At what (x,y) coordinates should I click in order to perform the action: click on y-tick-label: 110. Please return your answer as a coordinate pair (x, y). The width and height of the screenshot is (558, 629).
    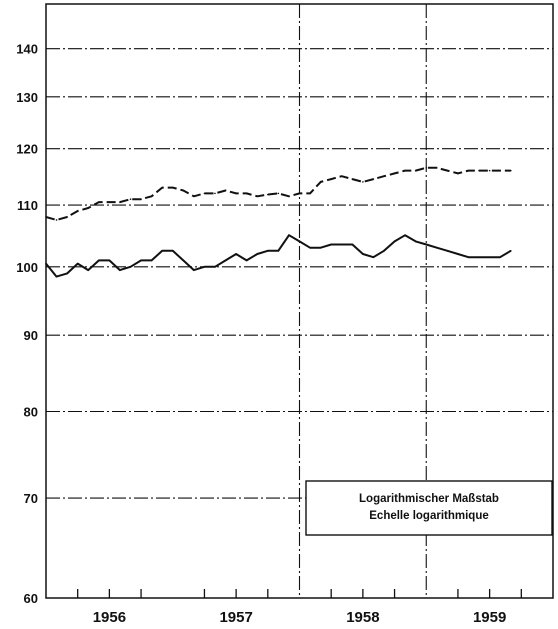
    Looking at the image, I should click on (27, 205).